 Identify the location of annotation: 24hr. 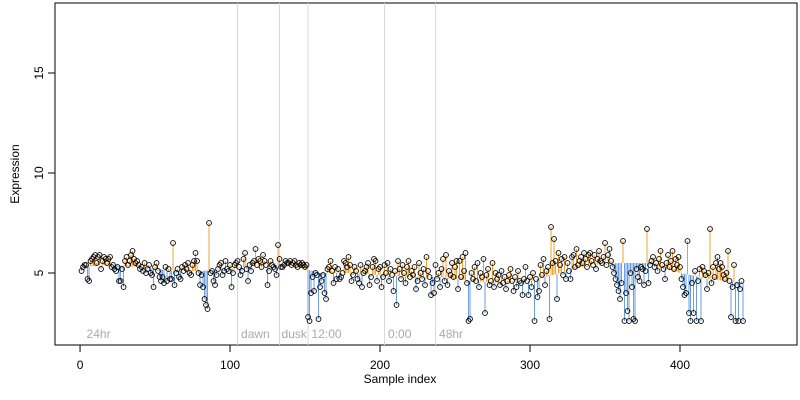
(99, 334).